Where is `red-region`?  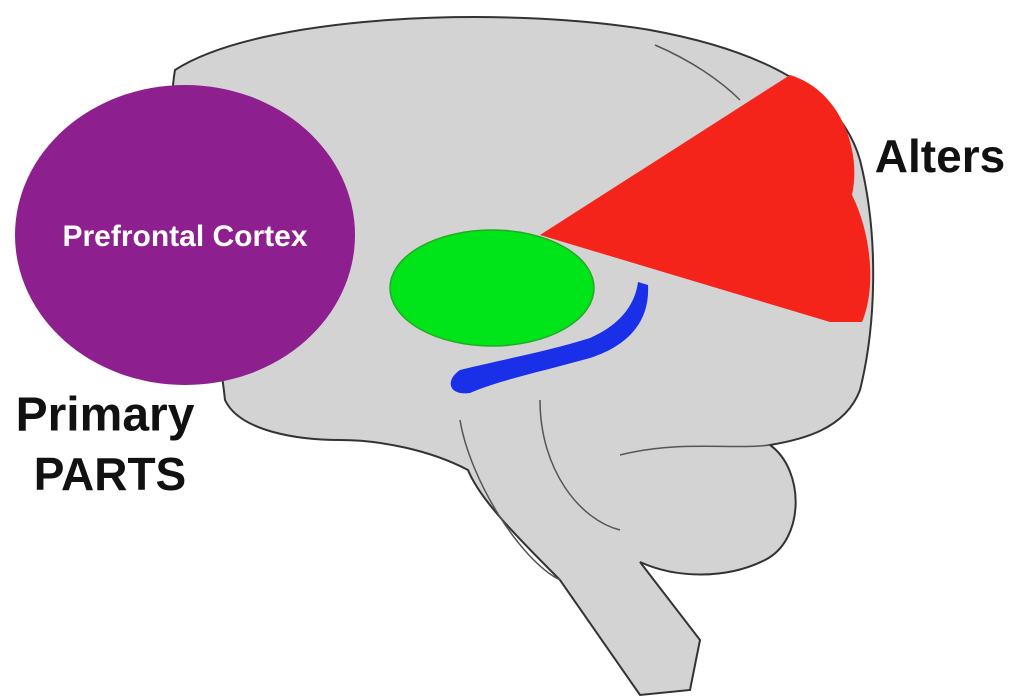 red-region is located at coordinates (705, 198).